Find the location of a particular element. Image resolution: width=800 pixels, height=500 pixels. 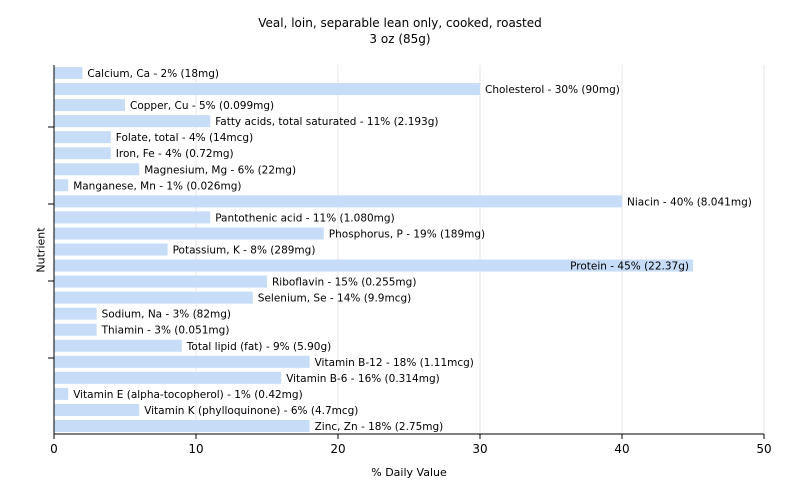

chart-subtitle: 3 oz (85g) is located at coordinates (400, 39).